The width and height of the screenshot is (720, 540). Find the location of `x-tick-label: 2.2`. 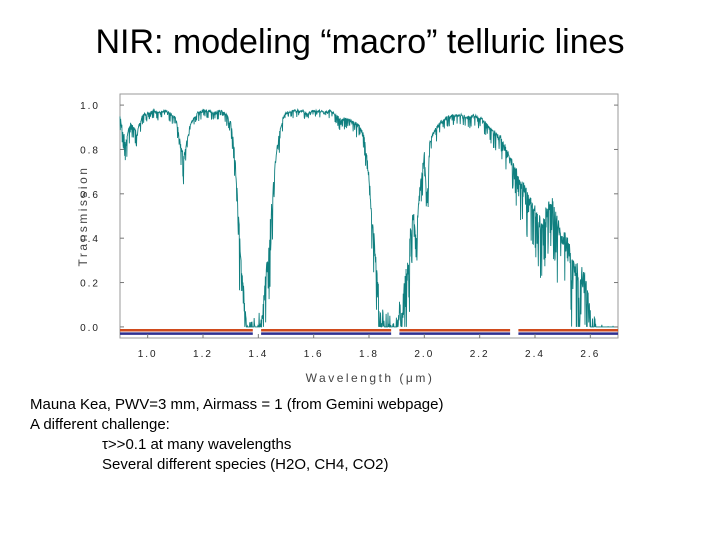

x-tick-label: 2.2 is located at coordinates (480, 354).